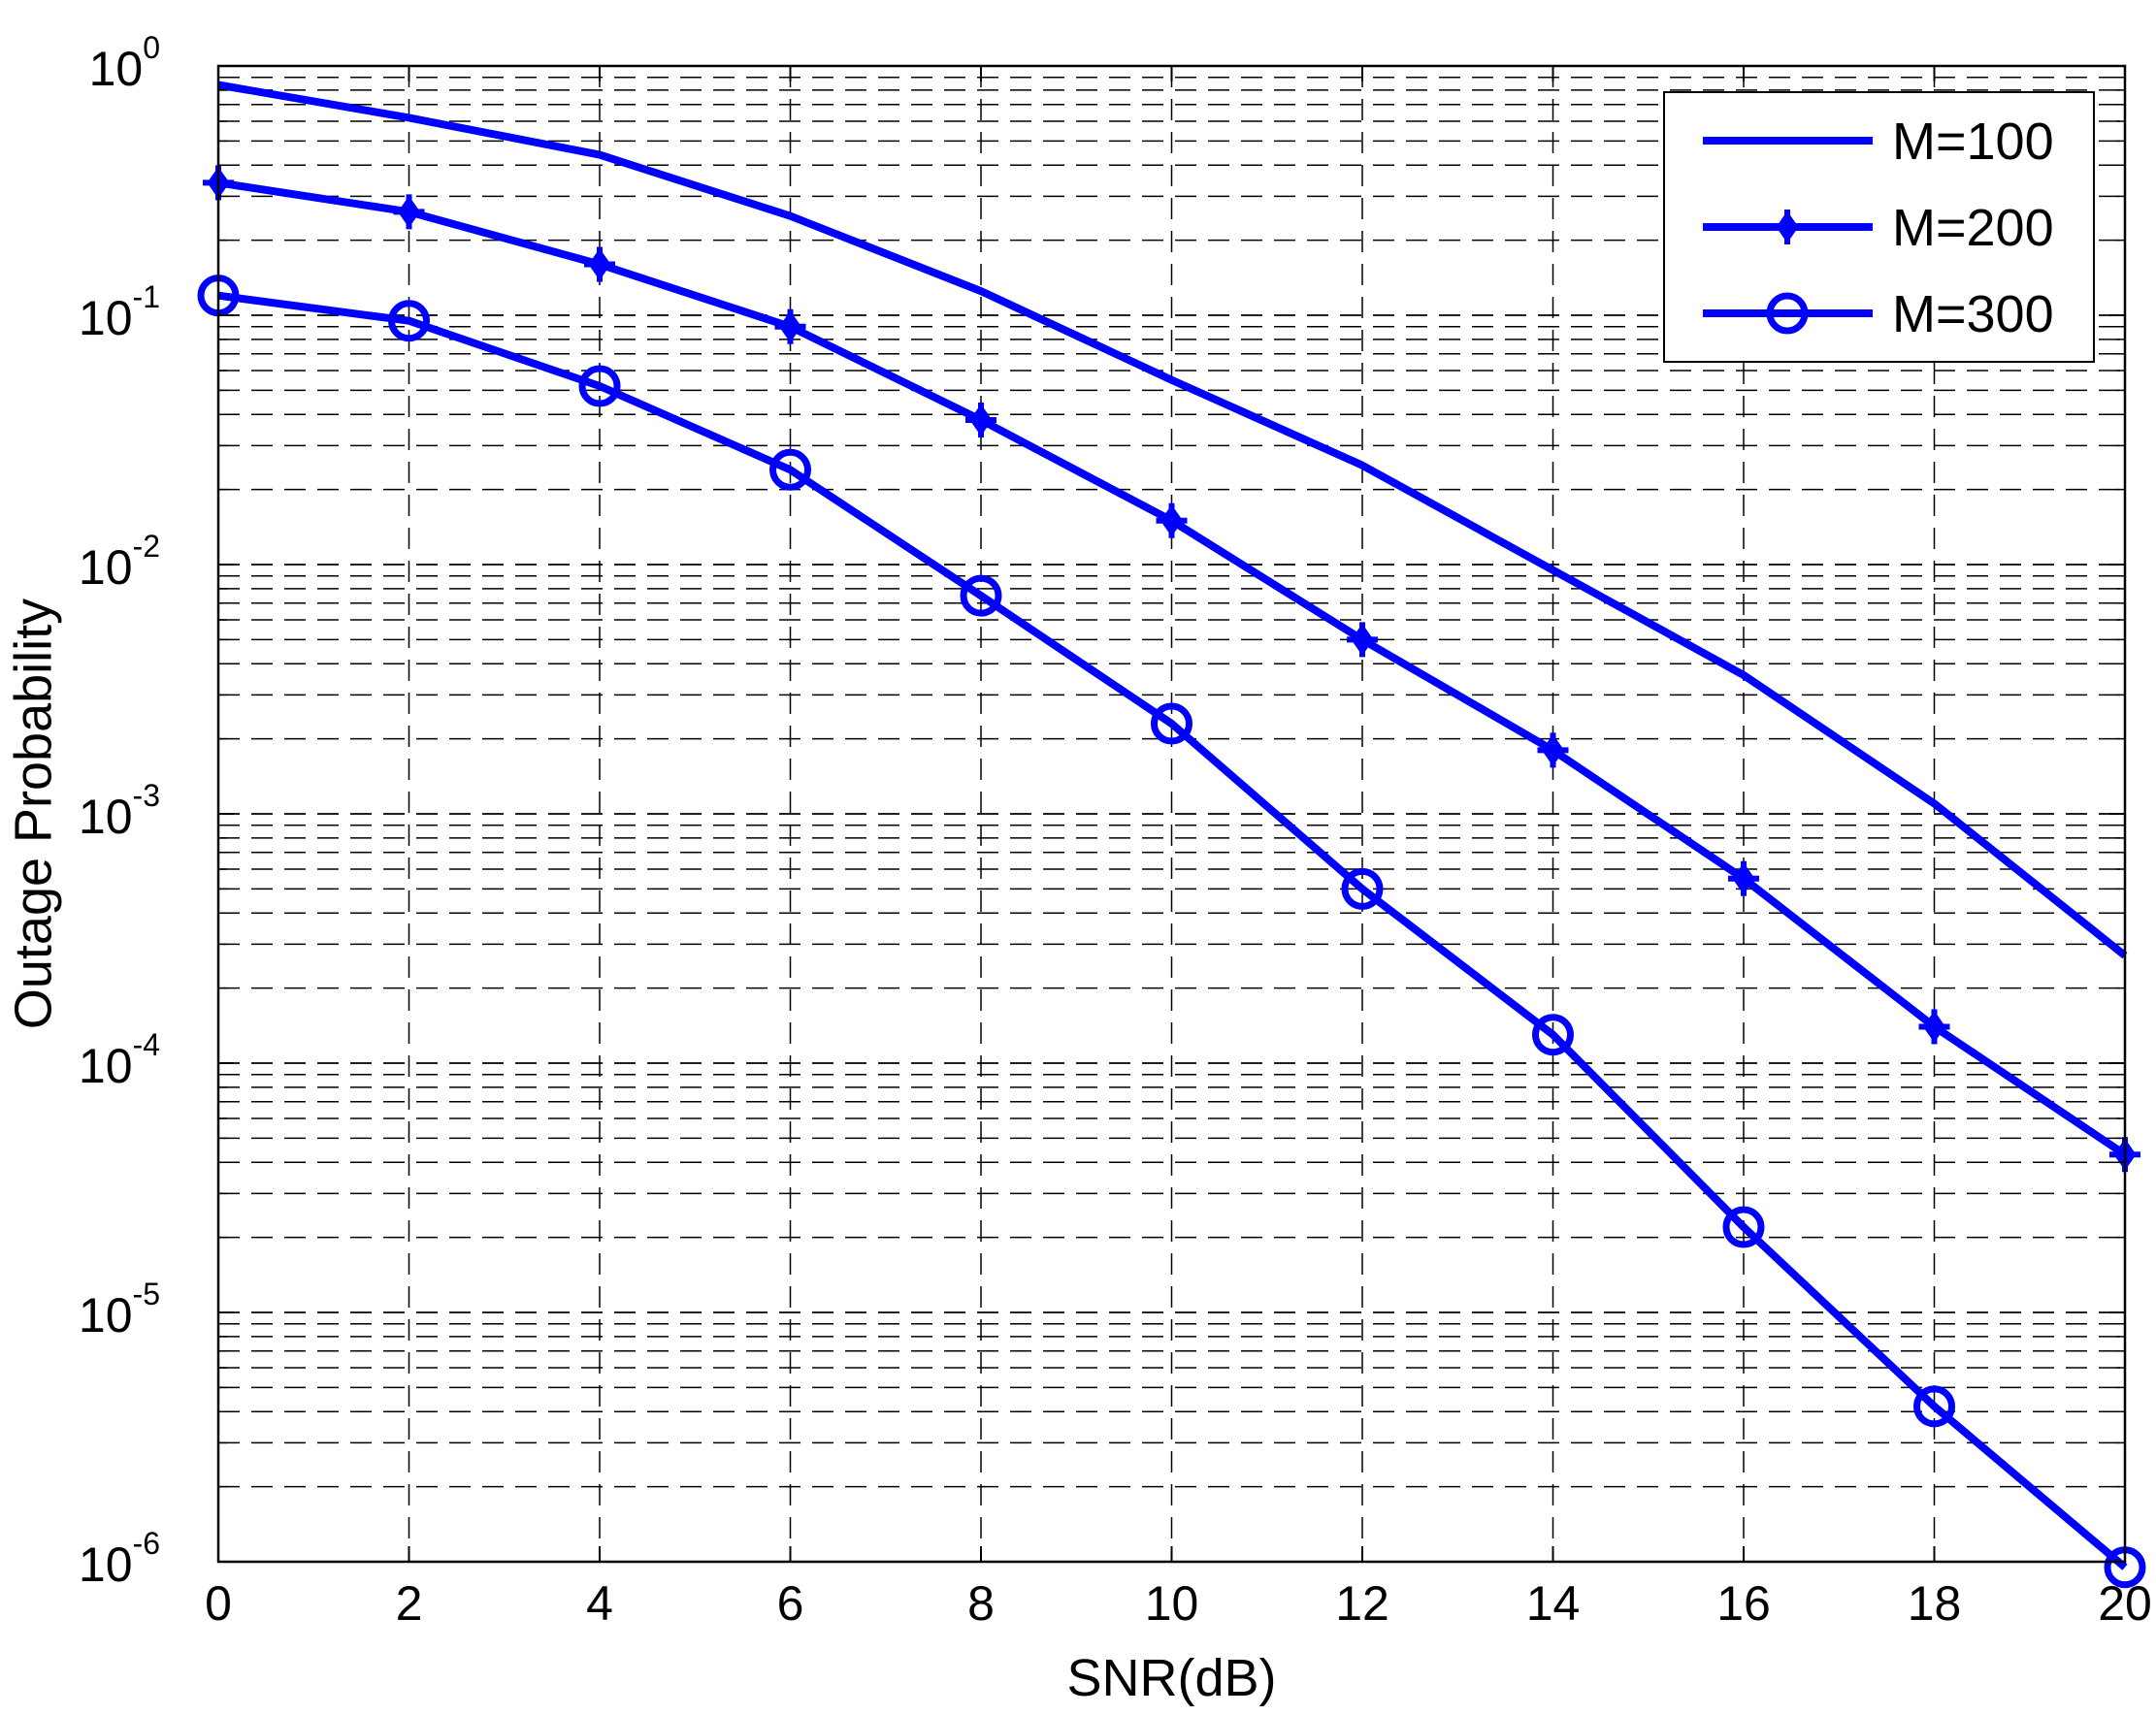 The image size is (2156, 1715). Describe the element at coordinates (2125, 1604) in the screenshot. I see `x-tick-label: 20` at that location.